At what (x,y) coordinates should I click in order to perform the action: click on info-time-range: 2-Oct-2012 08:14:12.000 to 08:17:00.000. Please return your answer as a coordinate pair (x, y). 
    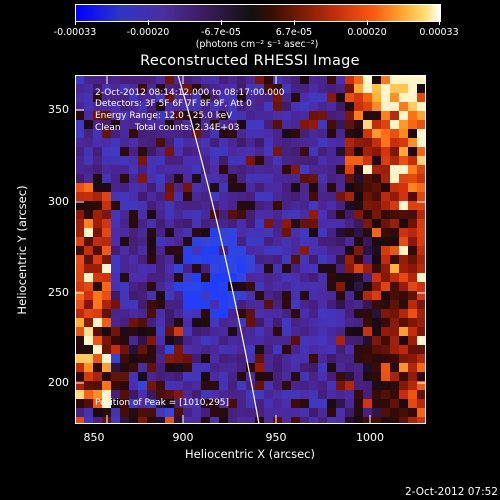
    Looking at the image, I should click on (190, 93).